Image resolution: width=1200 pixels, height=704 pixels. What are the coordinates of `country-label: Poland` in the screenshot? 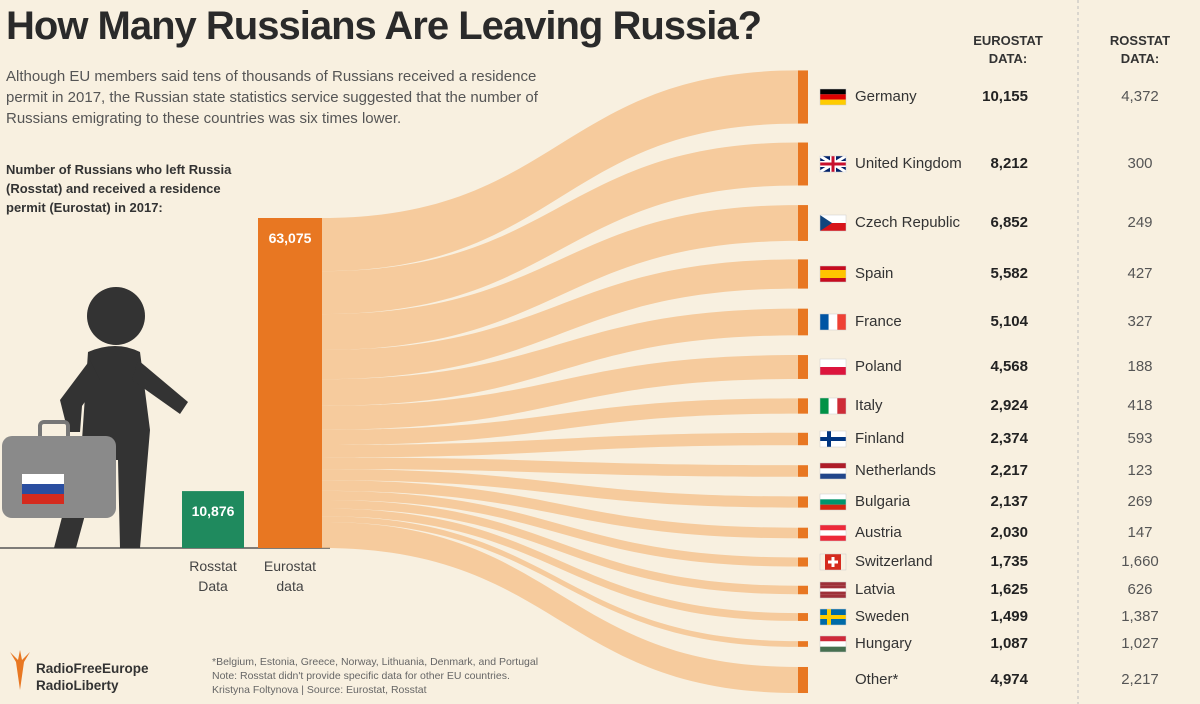 It's located at (878, 366).